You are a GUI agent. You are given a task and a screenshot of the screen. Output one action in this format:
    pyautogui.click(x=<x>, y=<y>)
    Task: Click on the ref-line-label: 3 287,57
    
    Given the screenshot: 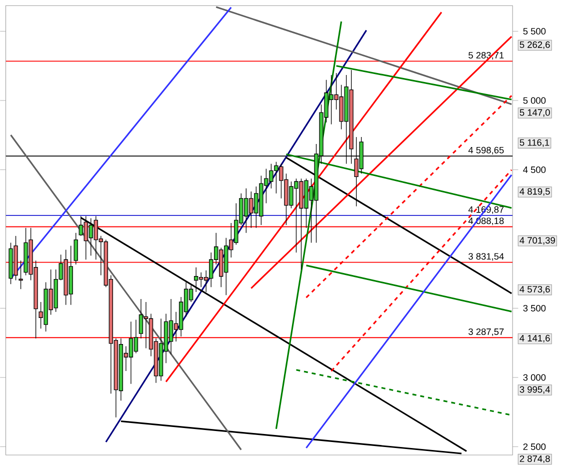 What is the action you would take?
    pyautogui.click(x=486, y=332)
    